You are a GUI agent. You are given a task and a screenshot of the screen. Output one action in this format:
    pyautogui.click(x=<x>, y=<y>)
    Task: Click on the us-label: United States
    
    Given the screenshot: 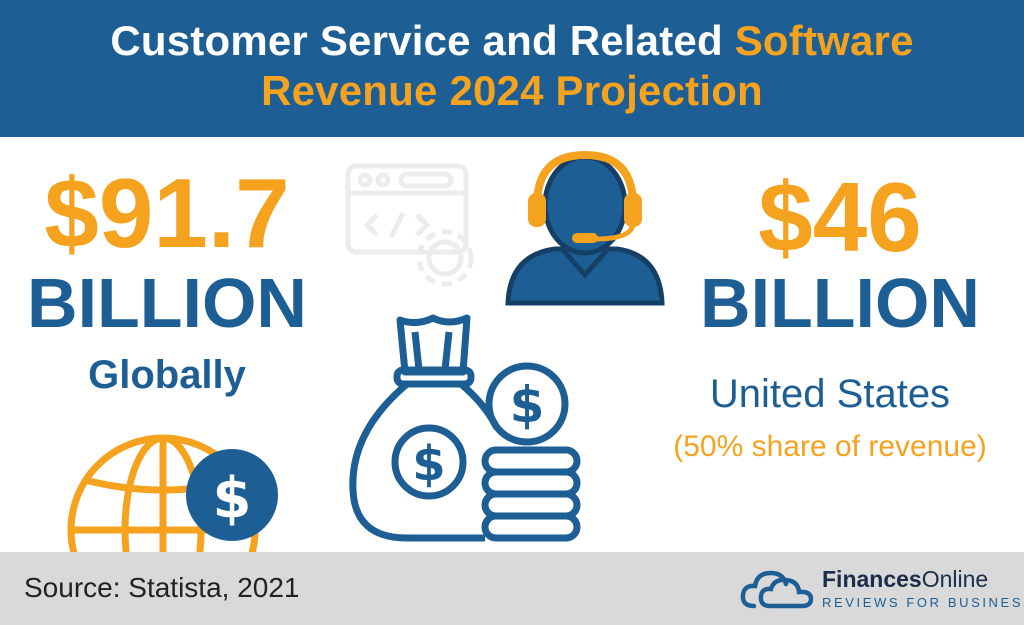 What is the action you would take?
    pyautogui.click(x=830, y=394)
    